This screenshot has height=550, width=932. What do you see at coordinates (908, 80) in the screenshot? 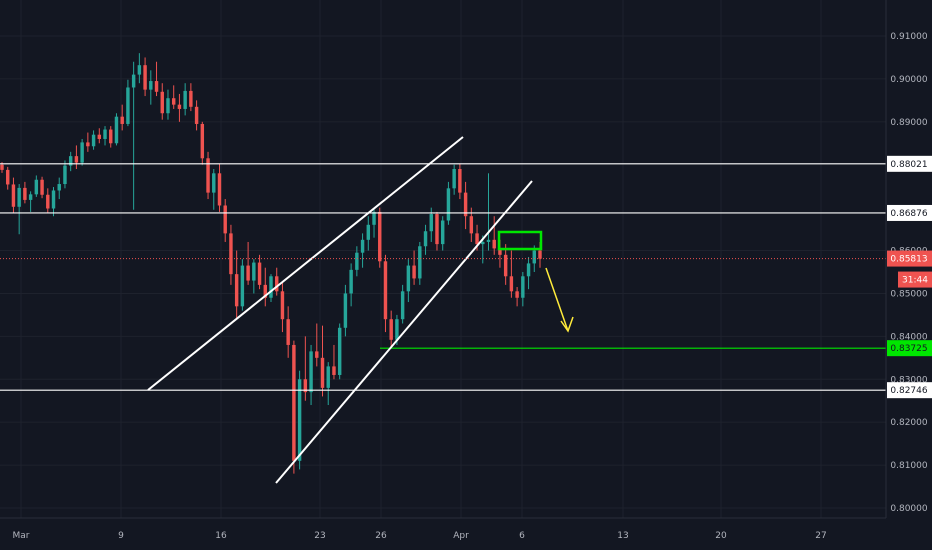
I see `price-tick-label: 0.90000` at bounding box center [908, 80].